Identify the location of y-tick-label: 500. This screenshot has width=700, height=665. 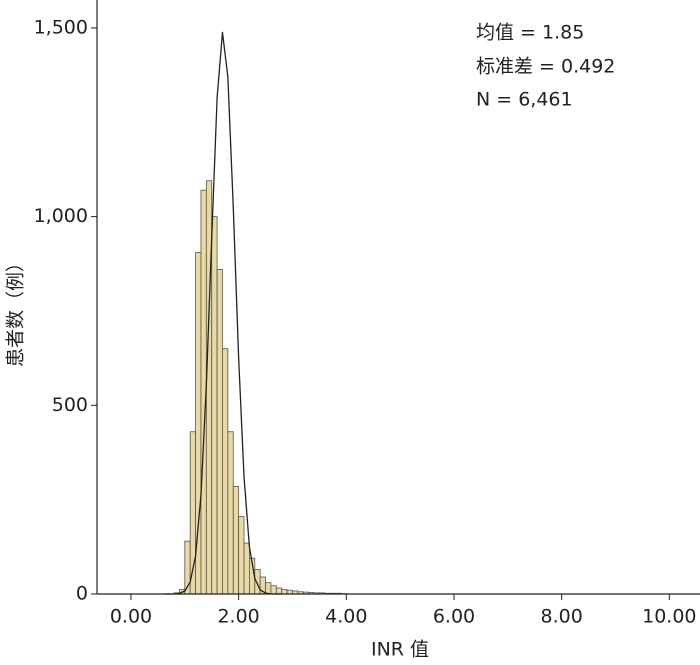
(70, 405).